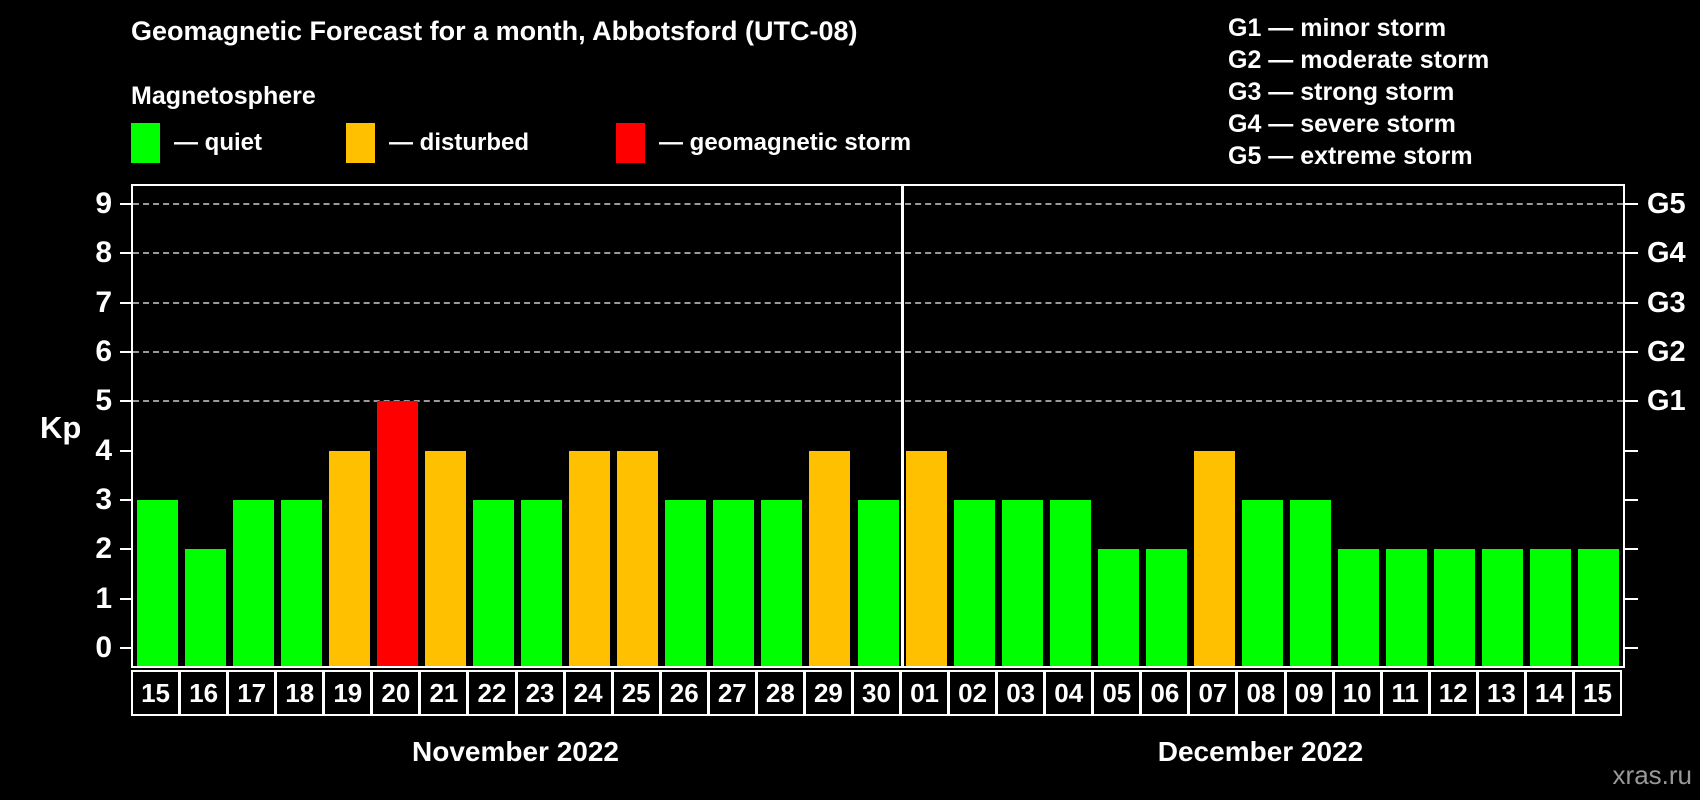 The image size is (1700, 800). I want to click on date-label: 16, so click(204, 693).